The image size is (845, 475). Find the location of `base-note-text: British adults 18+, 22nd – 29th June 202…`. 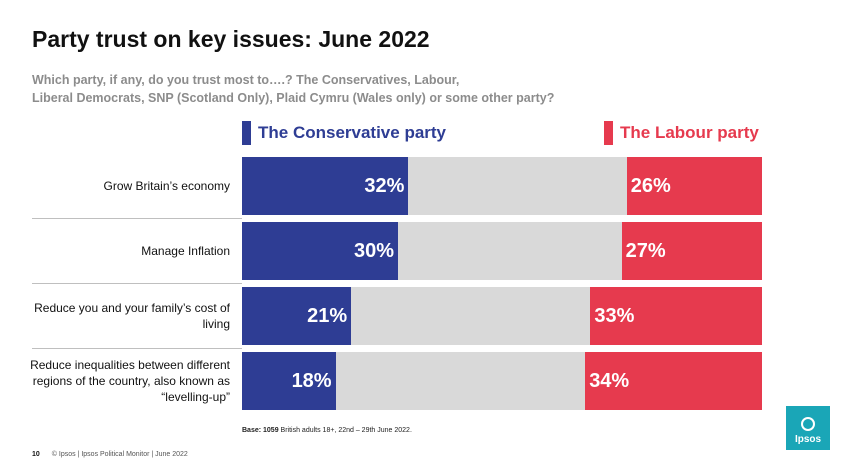

base-note-text: British adults 18+, 22nd – 29th June 202… is located at coordinates (345, 430).